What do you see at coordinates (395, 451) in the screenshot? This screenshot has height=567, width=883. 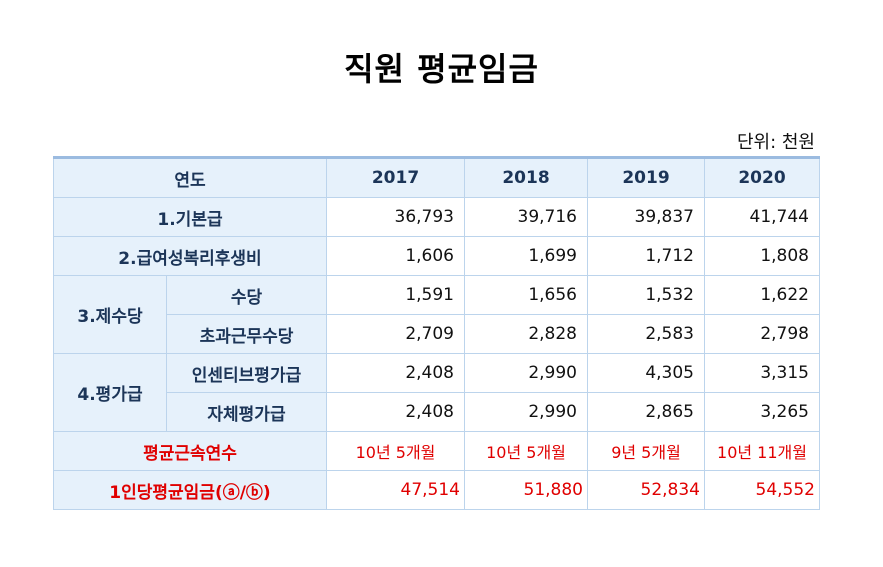 I see `cell-tenure-2017: 10년 5개월` at bounding box center [395, 451].